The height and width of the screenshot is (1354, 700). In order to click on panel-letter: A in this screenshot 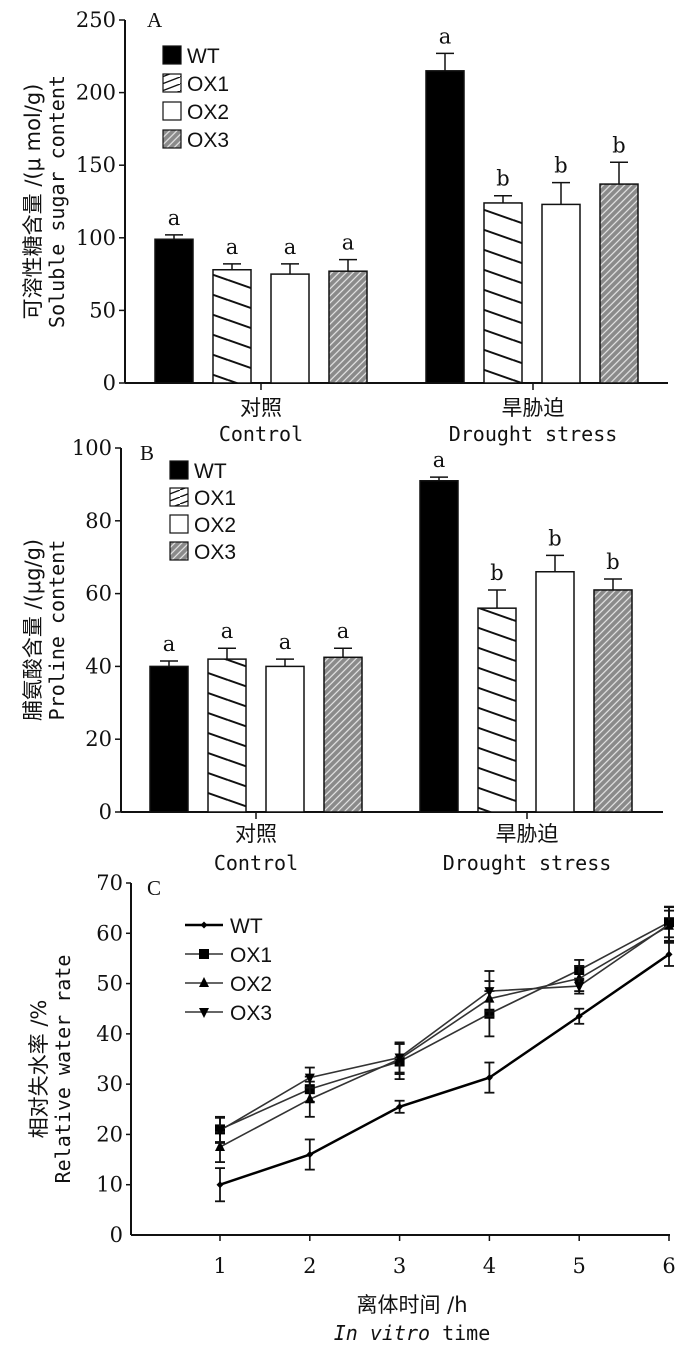, I will do `click(155, 20)`.